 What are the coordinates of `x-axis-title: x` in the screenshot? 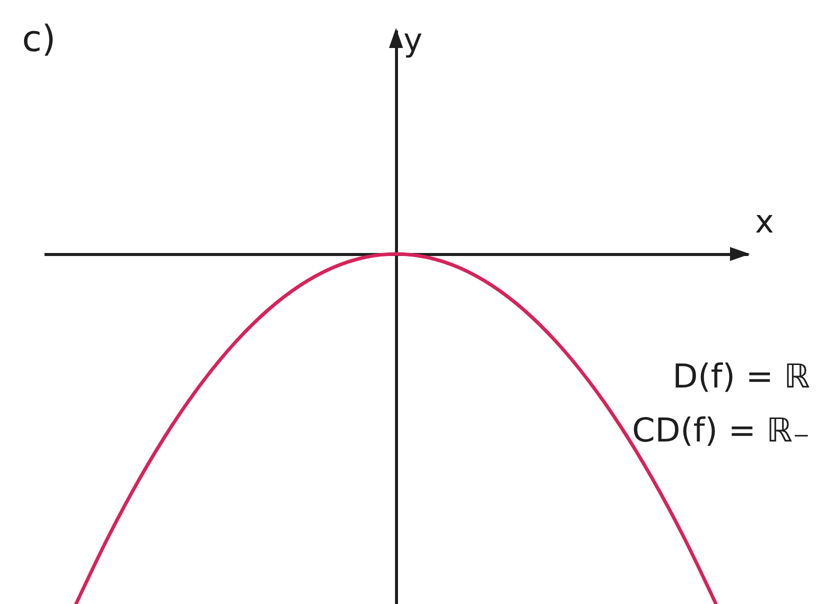 It's located at (764, 221).